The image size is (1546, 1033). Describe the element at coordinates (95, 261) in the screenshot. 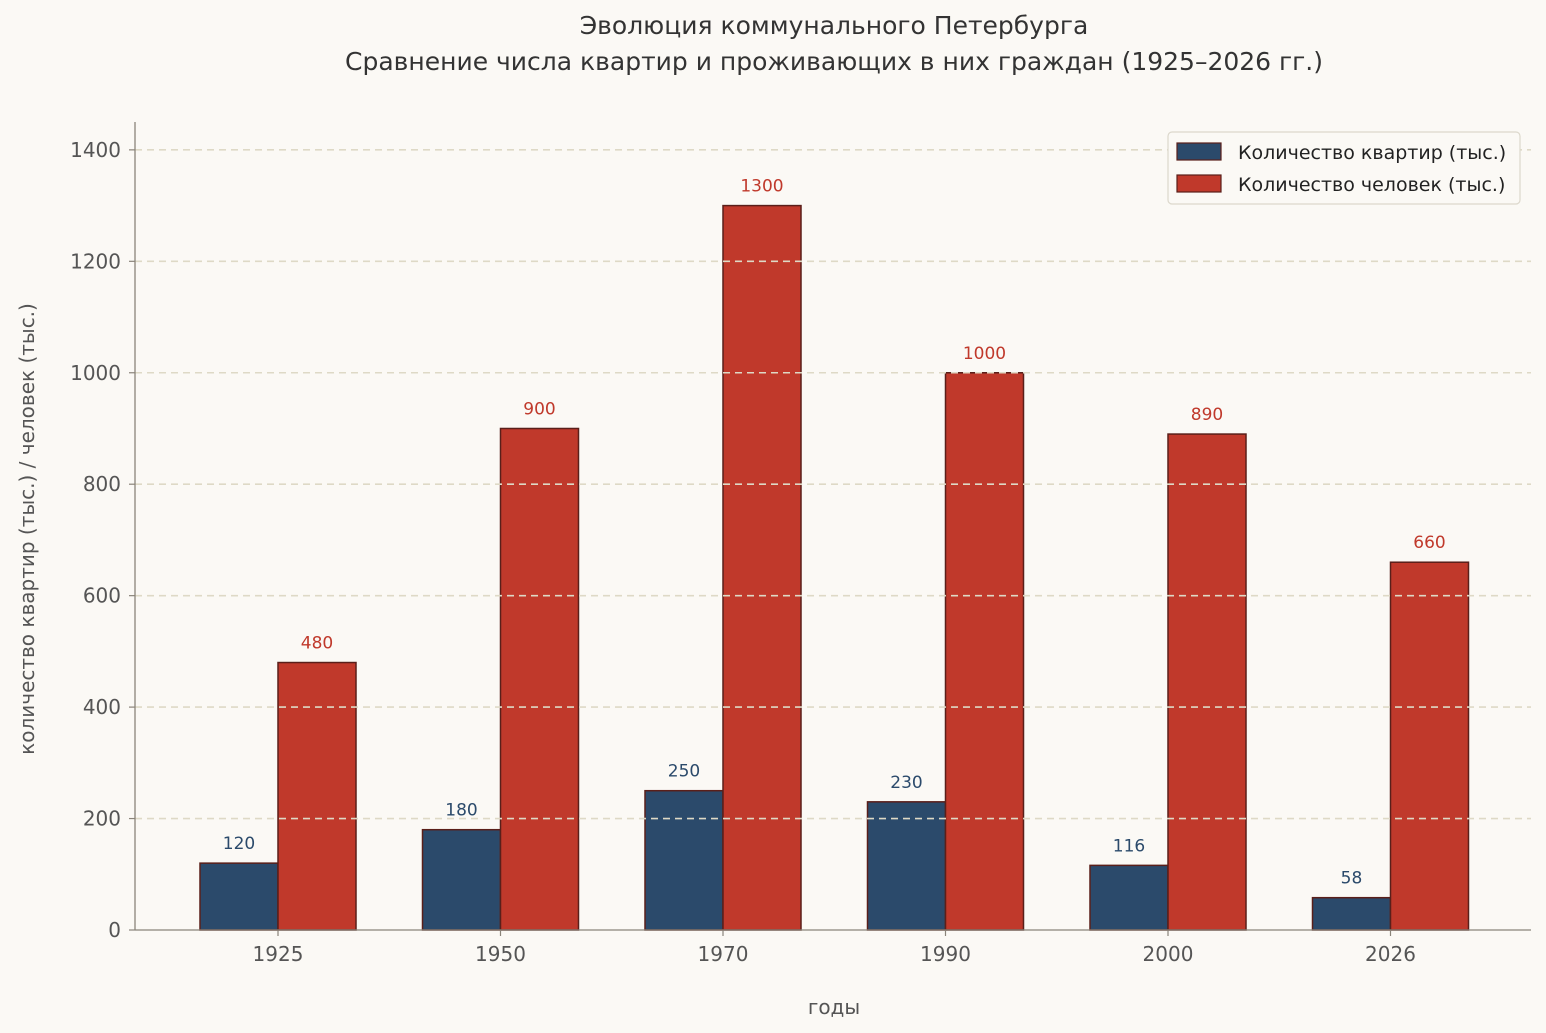

I see `y-tick-label-1200: 1200` at that location.